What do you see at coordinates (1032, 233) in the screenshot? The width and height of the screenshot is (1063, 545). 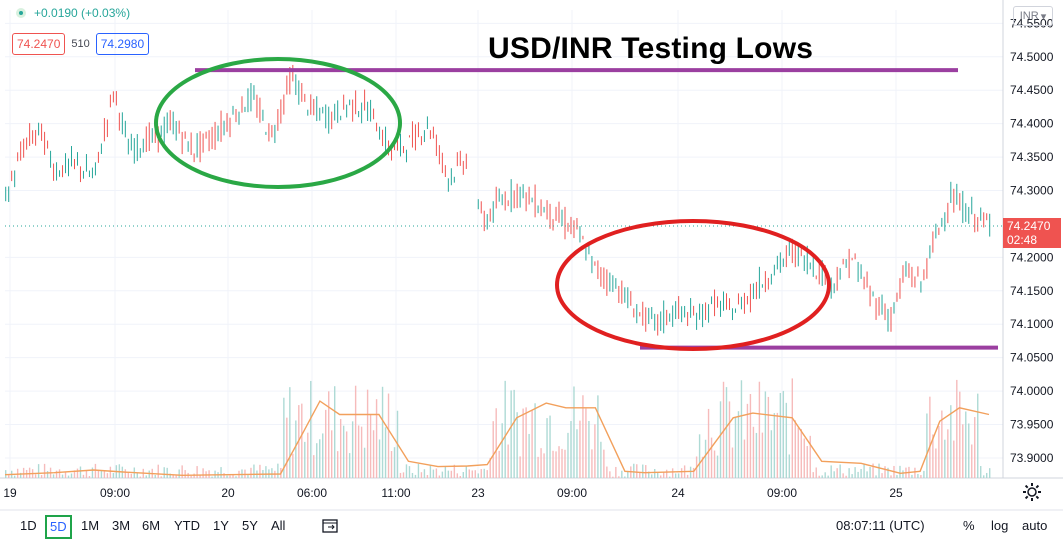 I see `last-price-label: 74.2470 02:48` at bounding box center [1032, 233].